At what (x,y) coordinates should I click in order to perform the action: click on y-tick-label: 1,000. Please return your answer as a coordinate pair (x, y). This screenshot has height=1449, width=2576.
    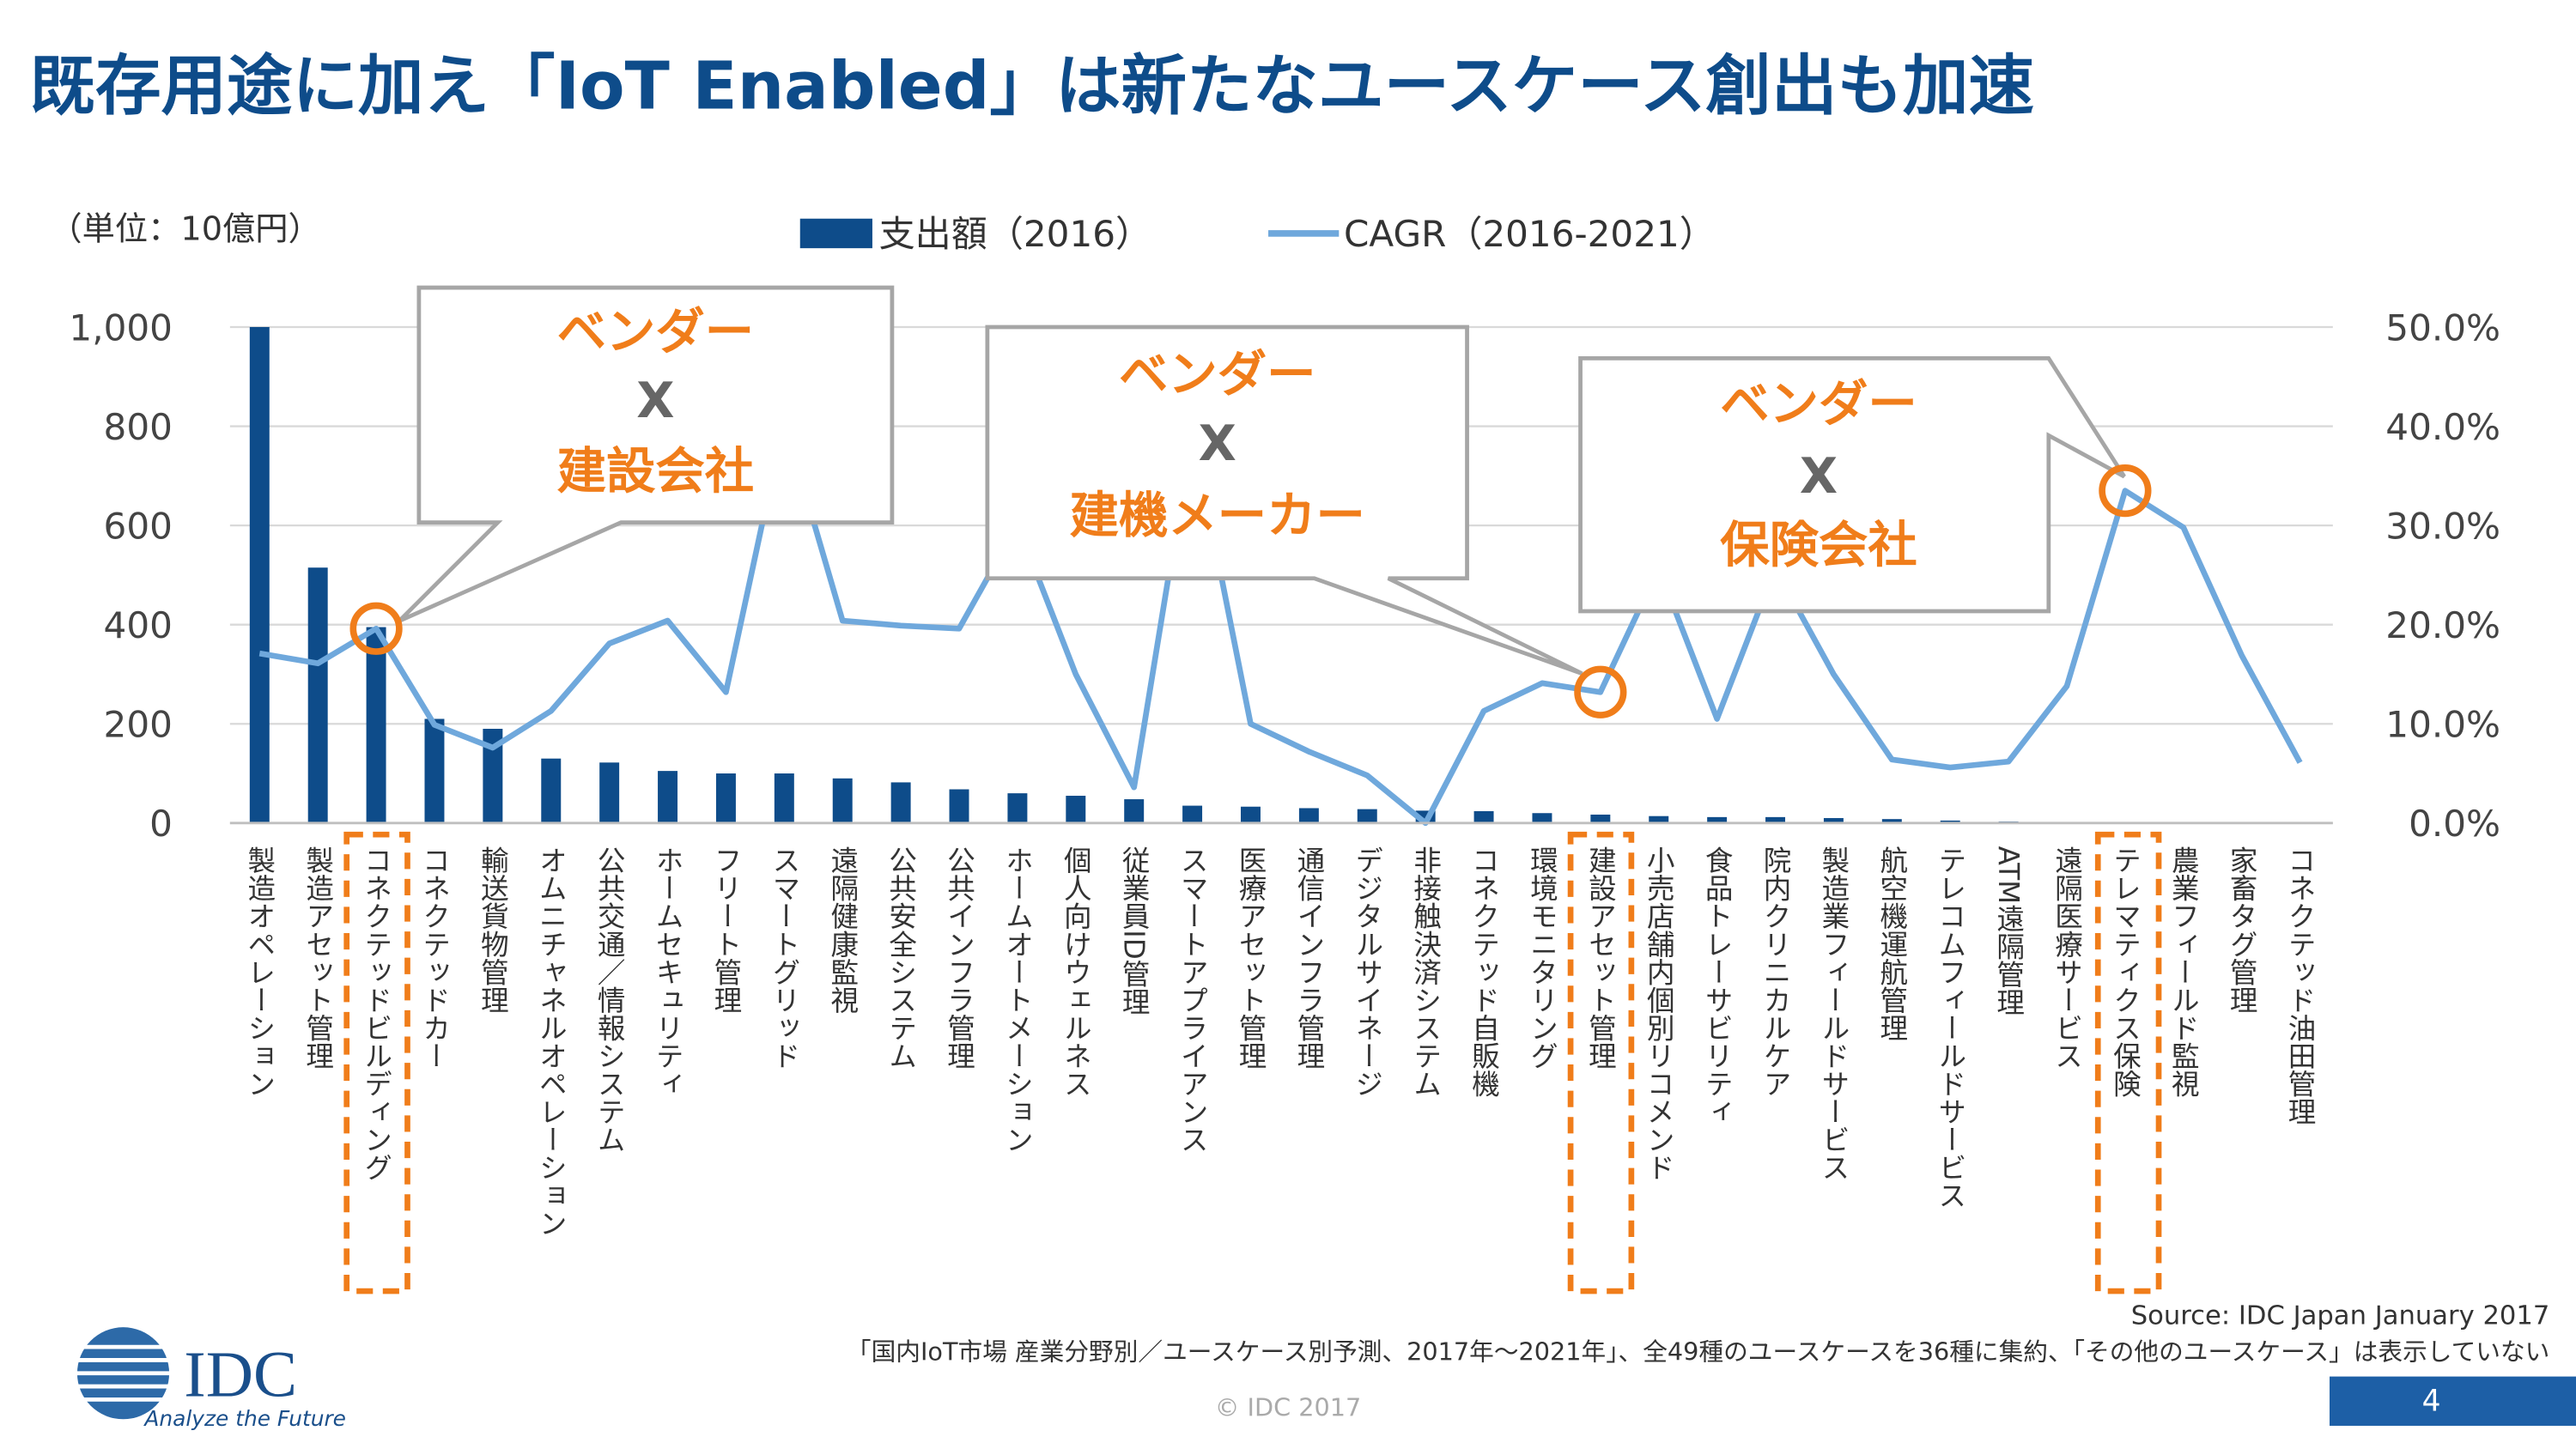
    Looking at the image, I should click on (121, 327).